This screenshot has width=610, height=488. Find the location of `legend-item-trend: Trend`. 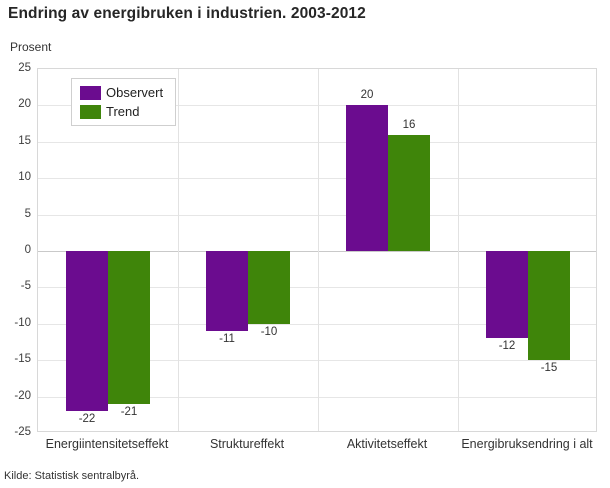

legend-item-trend: Trend is located at coordinates (121, 111).